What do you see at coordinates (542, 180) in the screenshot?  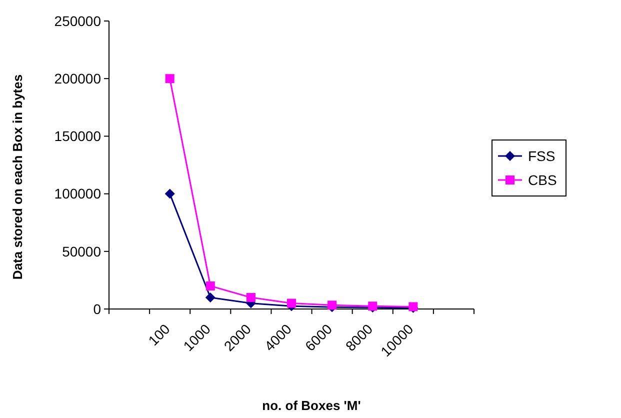 I see `legend-label: CBS` at bounding box center [542, 180].